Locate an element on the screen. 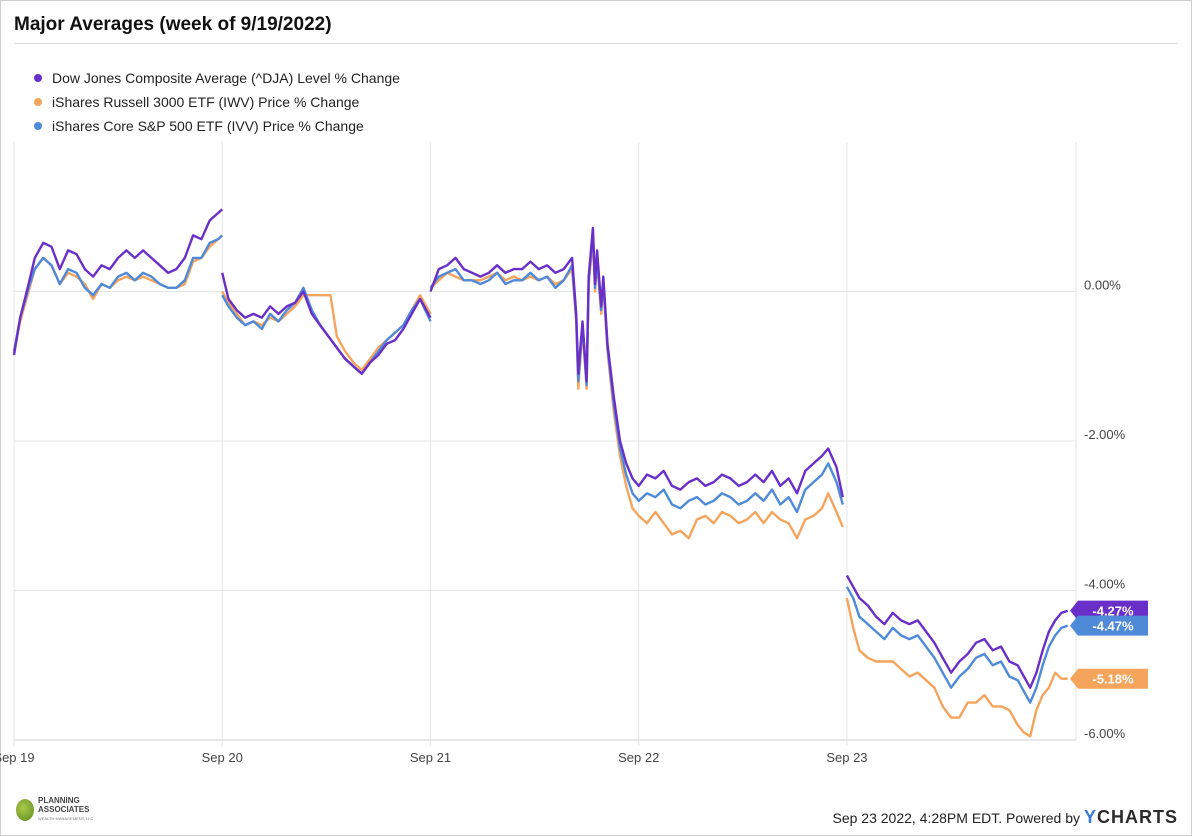 This screenshot has width=1192, height=836. ycharts-logo-text: CHARTS is located at coordinates (1137, 817).